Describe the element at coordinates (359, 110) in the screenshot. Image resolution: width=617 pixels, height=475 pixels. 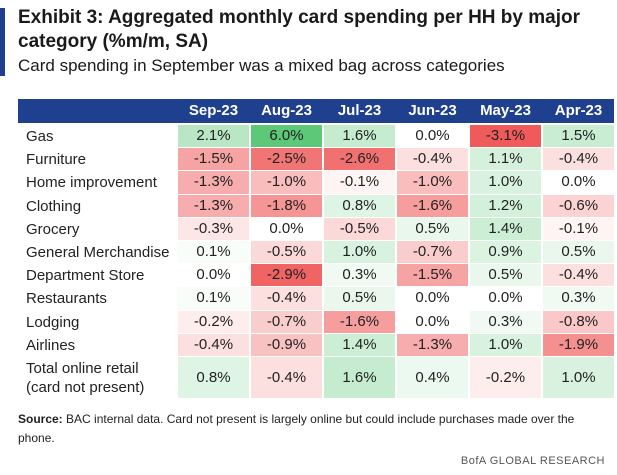
I see `column-header-jul-23: Jul-23` at that location.